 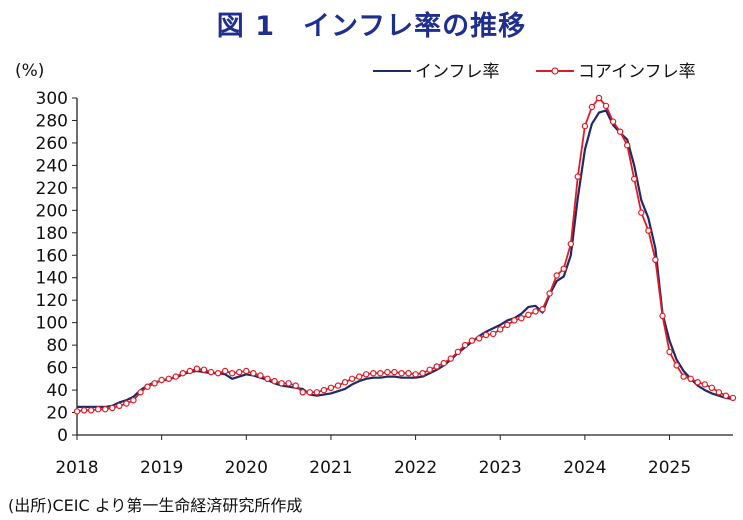 What do you see at coordinates (52, 301) in the screenshot?
I see `y-tick-label: 120` at bounding box center [52, 301].